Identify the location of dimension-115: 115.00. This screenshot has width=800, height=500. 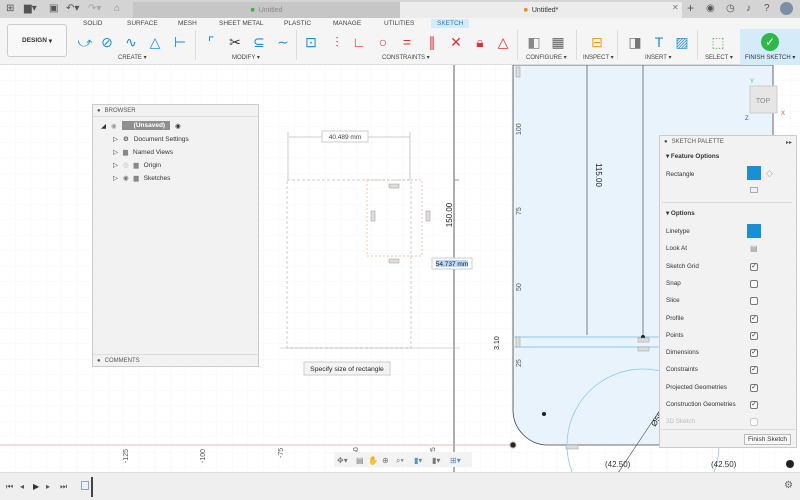
(598, 175).